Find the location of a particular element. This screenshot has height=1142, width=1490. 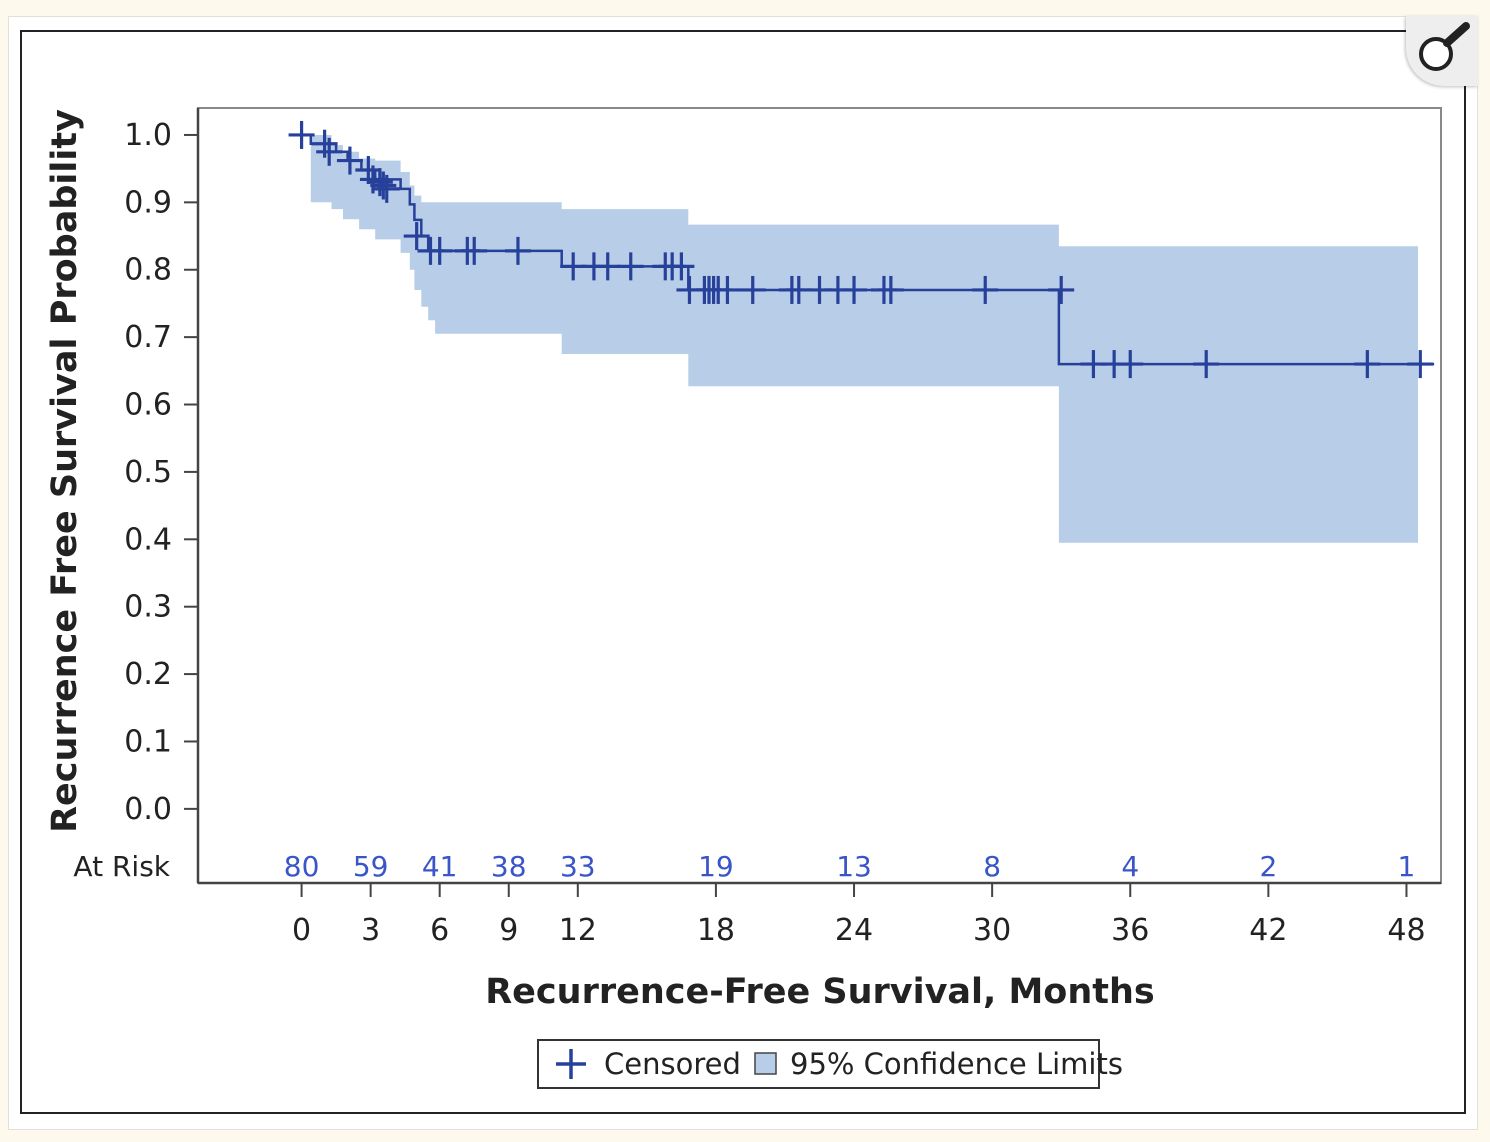

at-risk-count: 80 is located at coordinates (302, 866).